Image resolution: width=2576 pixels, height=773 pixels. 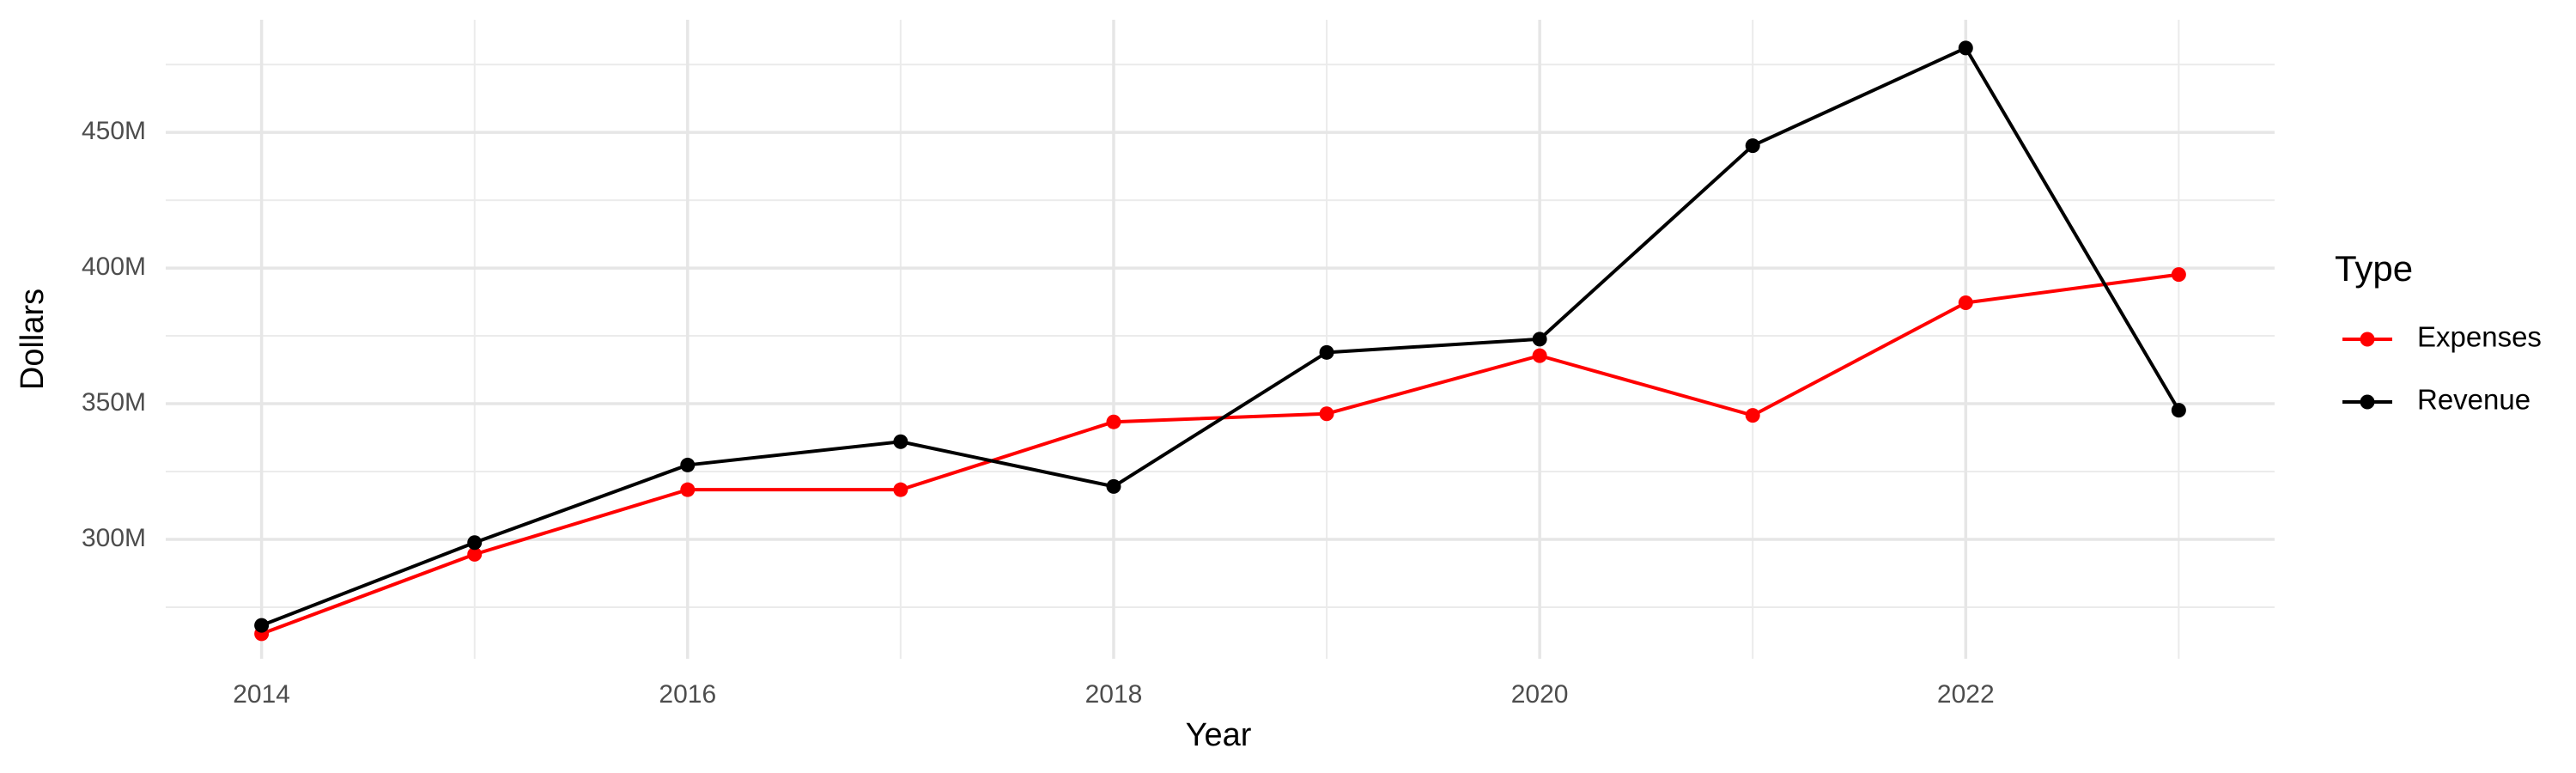 What do you see at coordinates (1966, 694) in the screenshot?
I see `x-tick-label: 2022` at bounding box center [1966, 694].